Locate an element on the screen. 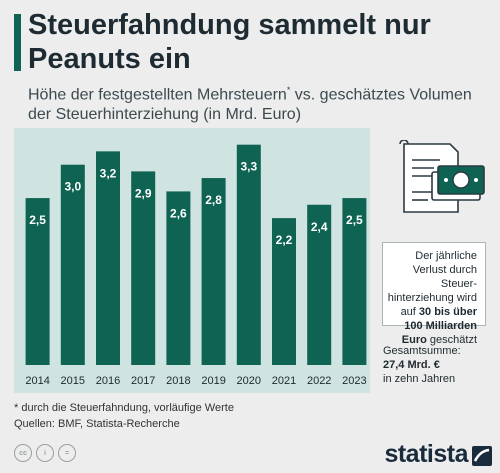 This screenshot has height=473, width=500. value-label-2016: 3,2 is located at coordinates (108, 173).